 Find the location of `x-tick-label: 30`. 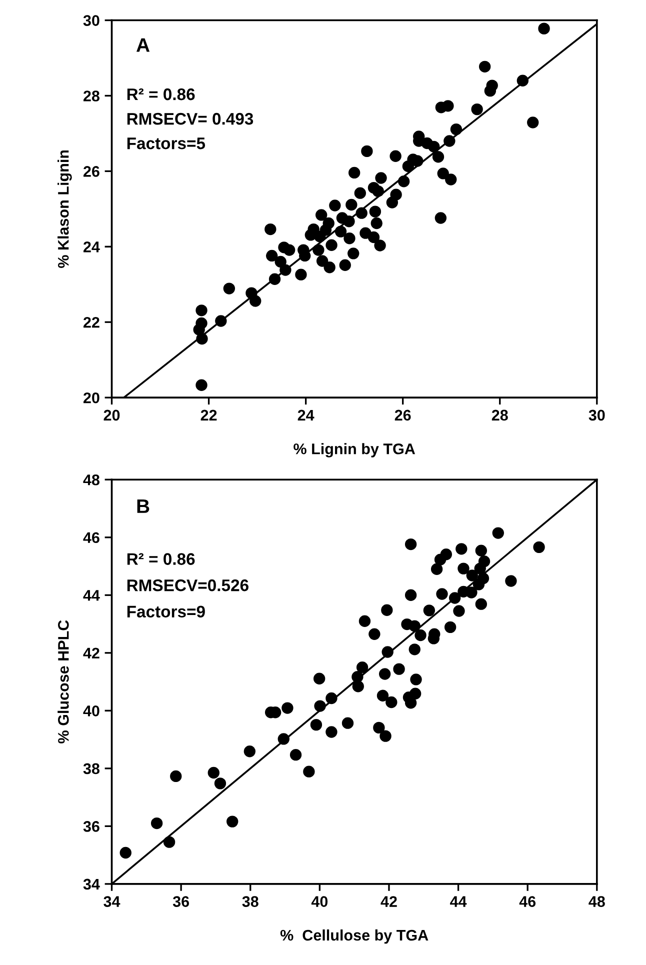

x-tick-label: 30 is located at coordinates (596, 415).